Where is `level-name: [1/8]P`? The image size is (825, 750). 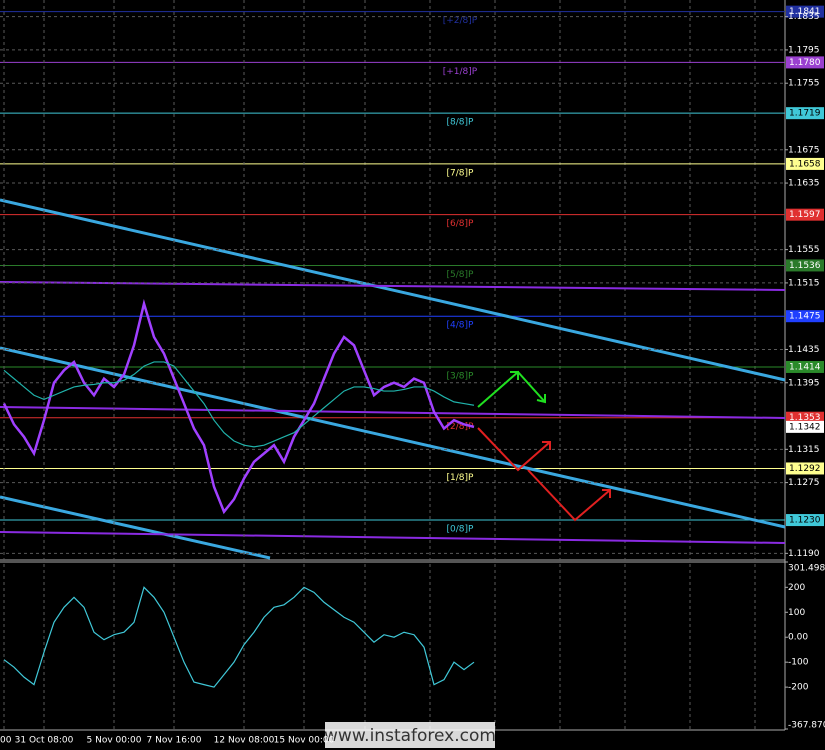
level-name: [1/8]P is located at coordinates (461, 478).